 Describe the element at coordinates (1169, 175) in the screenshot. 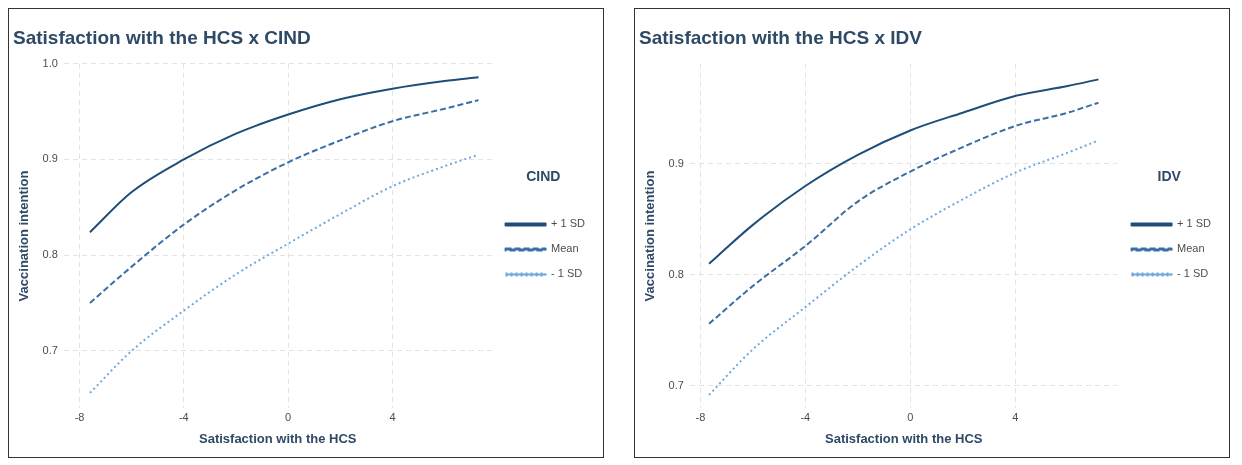

I see `legend-title: IDV` at that location.